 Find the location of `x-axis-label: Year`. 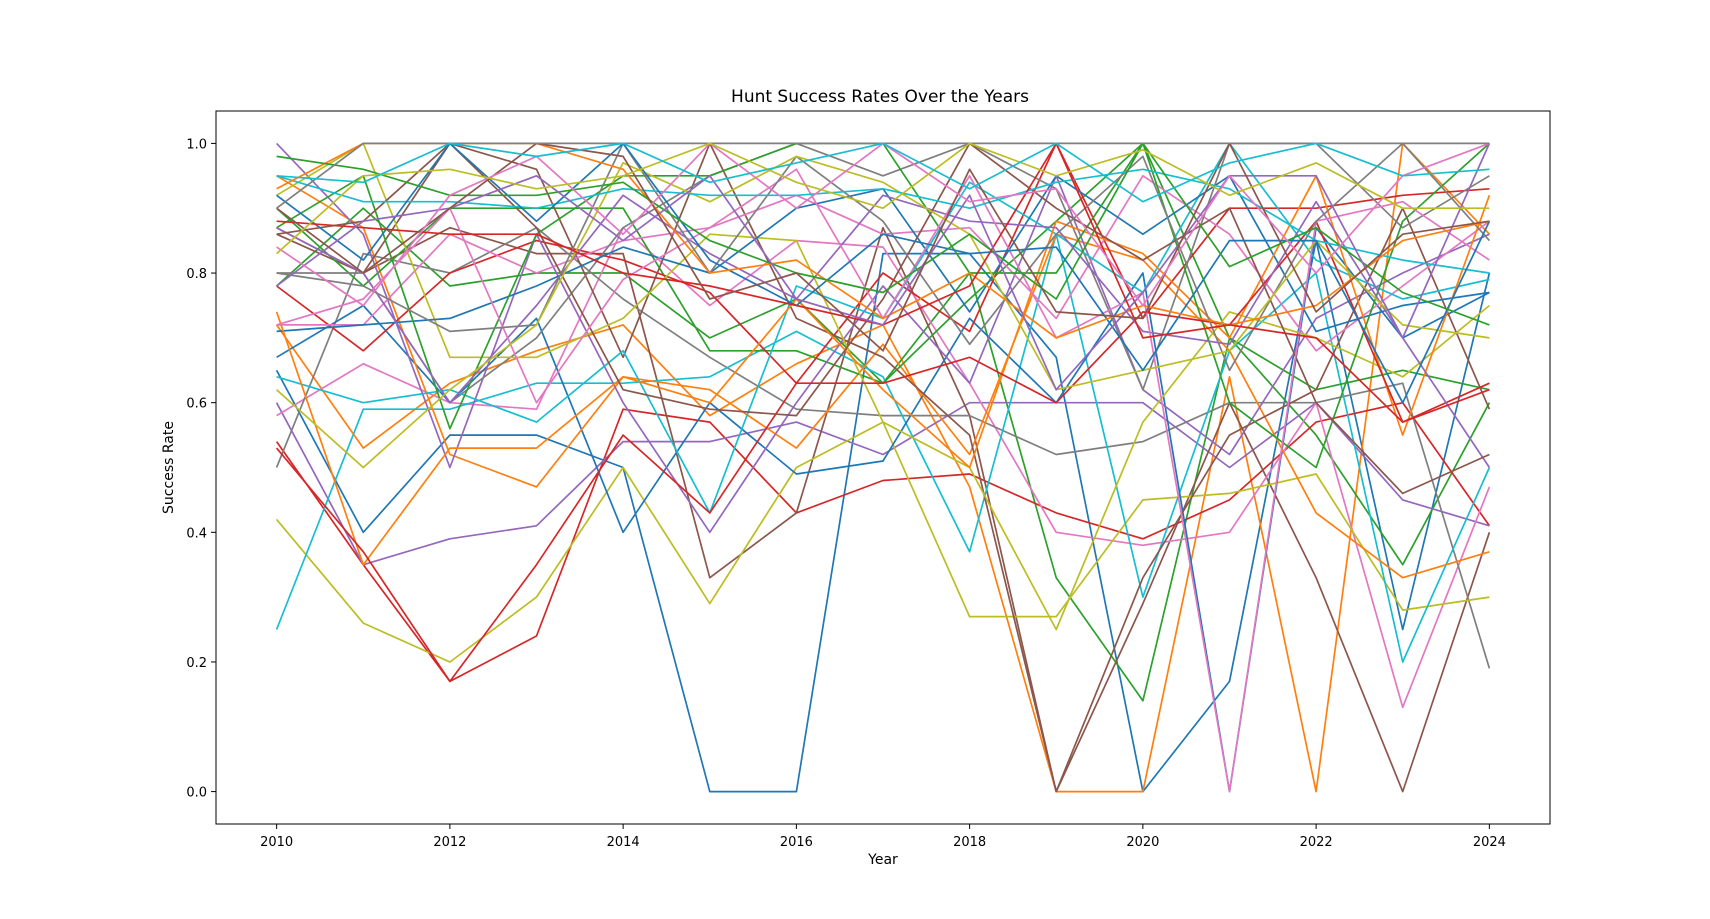

x-axis-label: Year is located at coordinates (882, 860).